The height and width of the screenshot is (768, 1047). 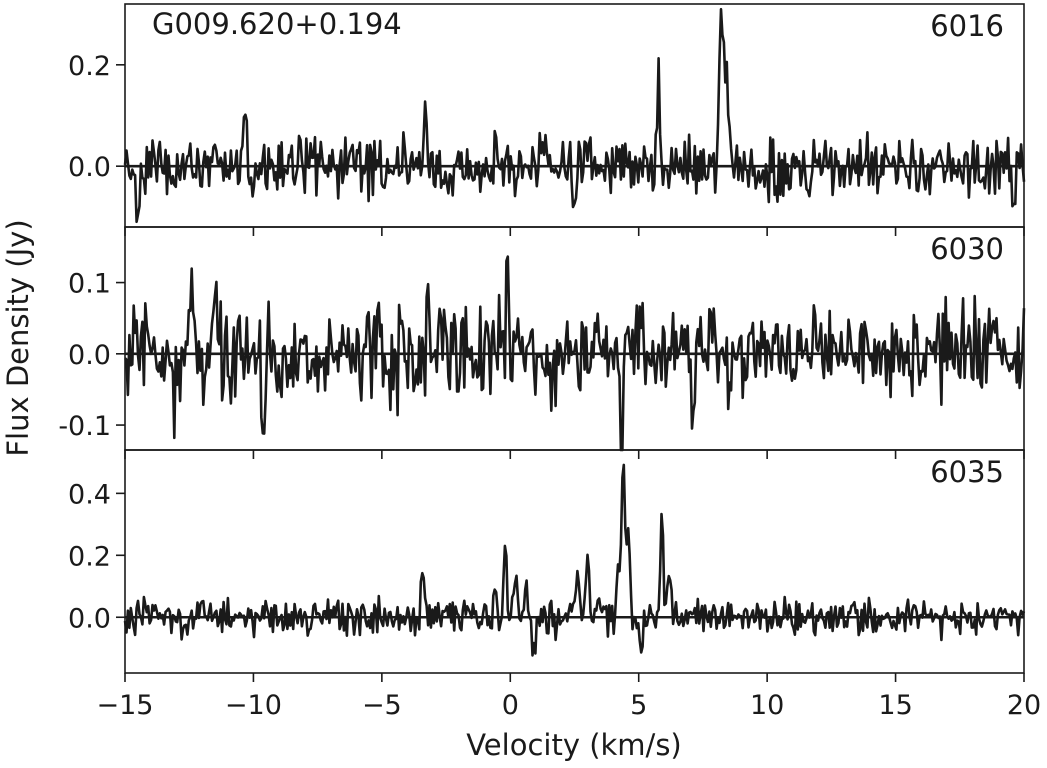 What do you see at coordinates (89, 494) in the screenshot?
I see `y-tick-label: 0.4` at bounding box center [89, 494].